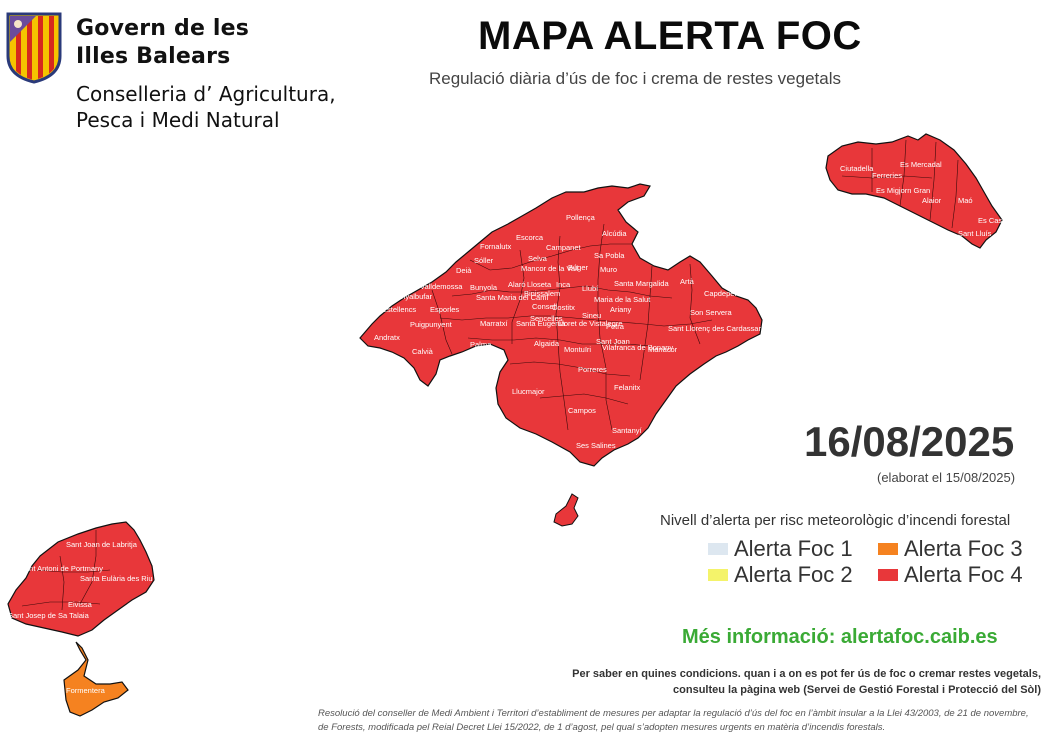  I want to click on formentera-label: Formentera, so click(86, 690).